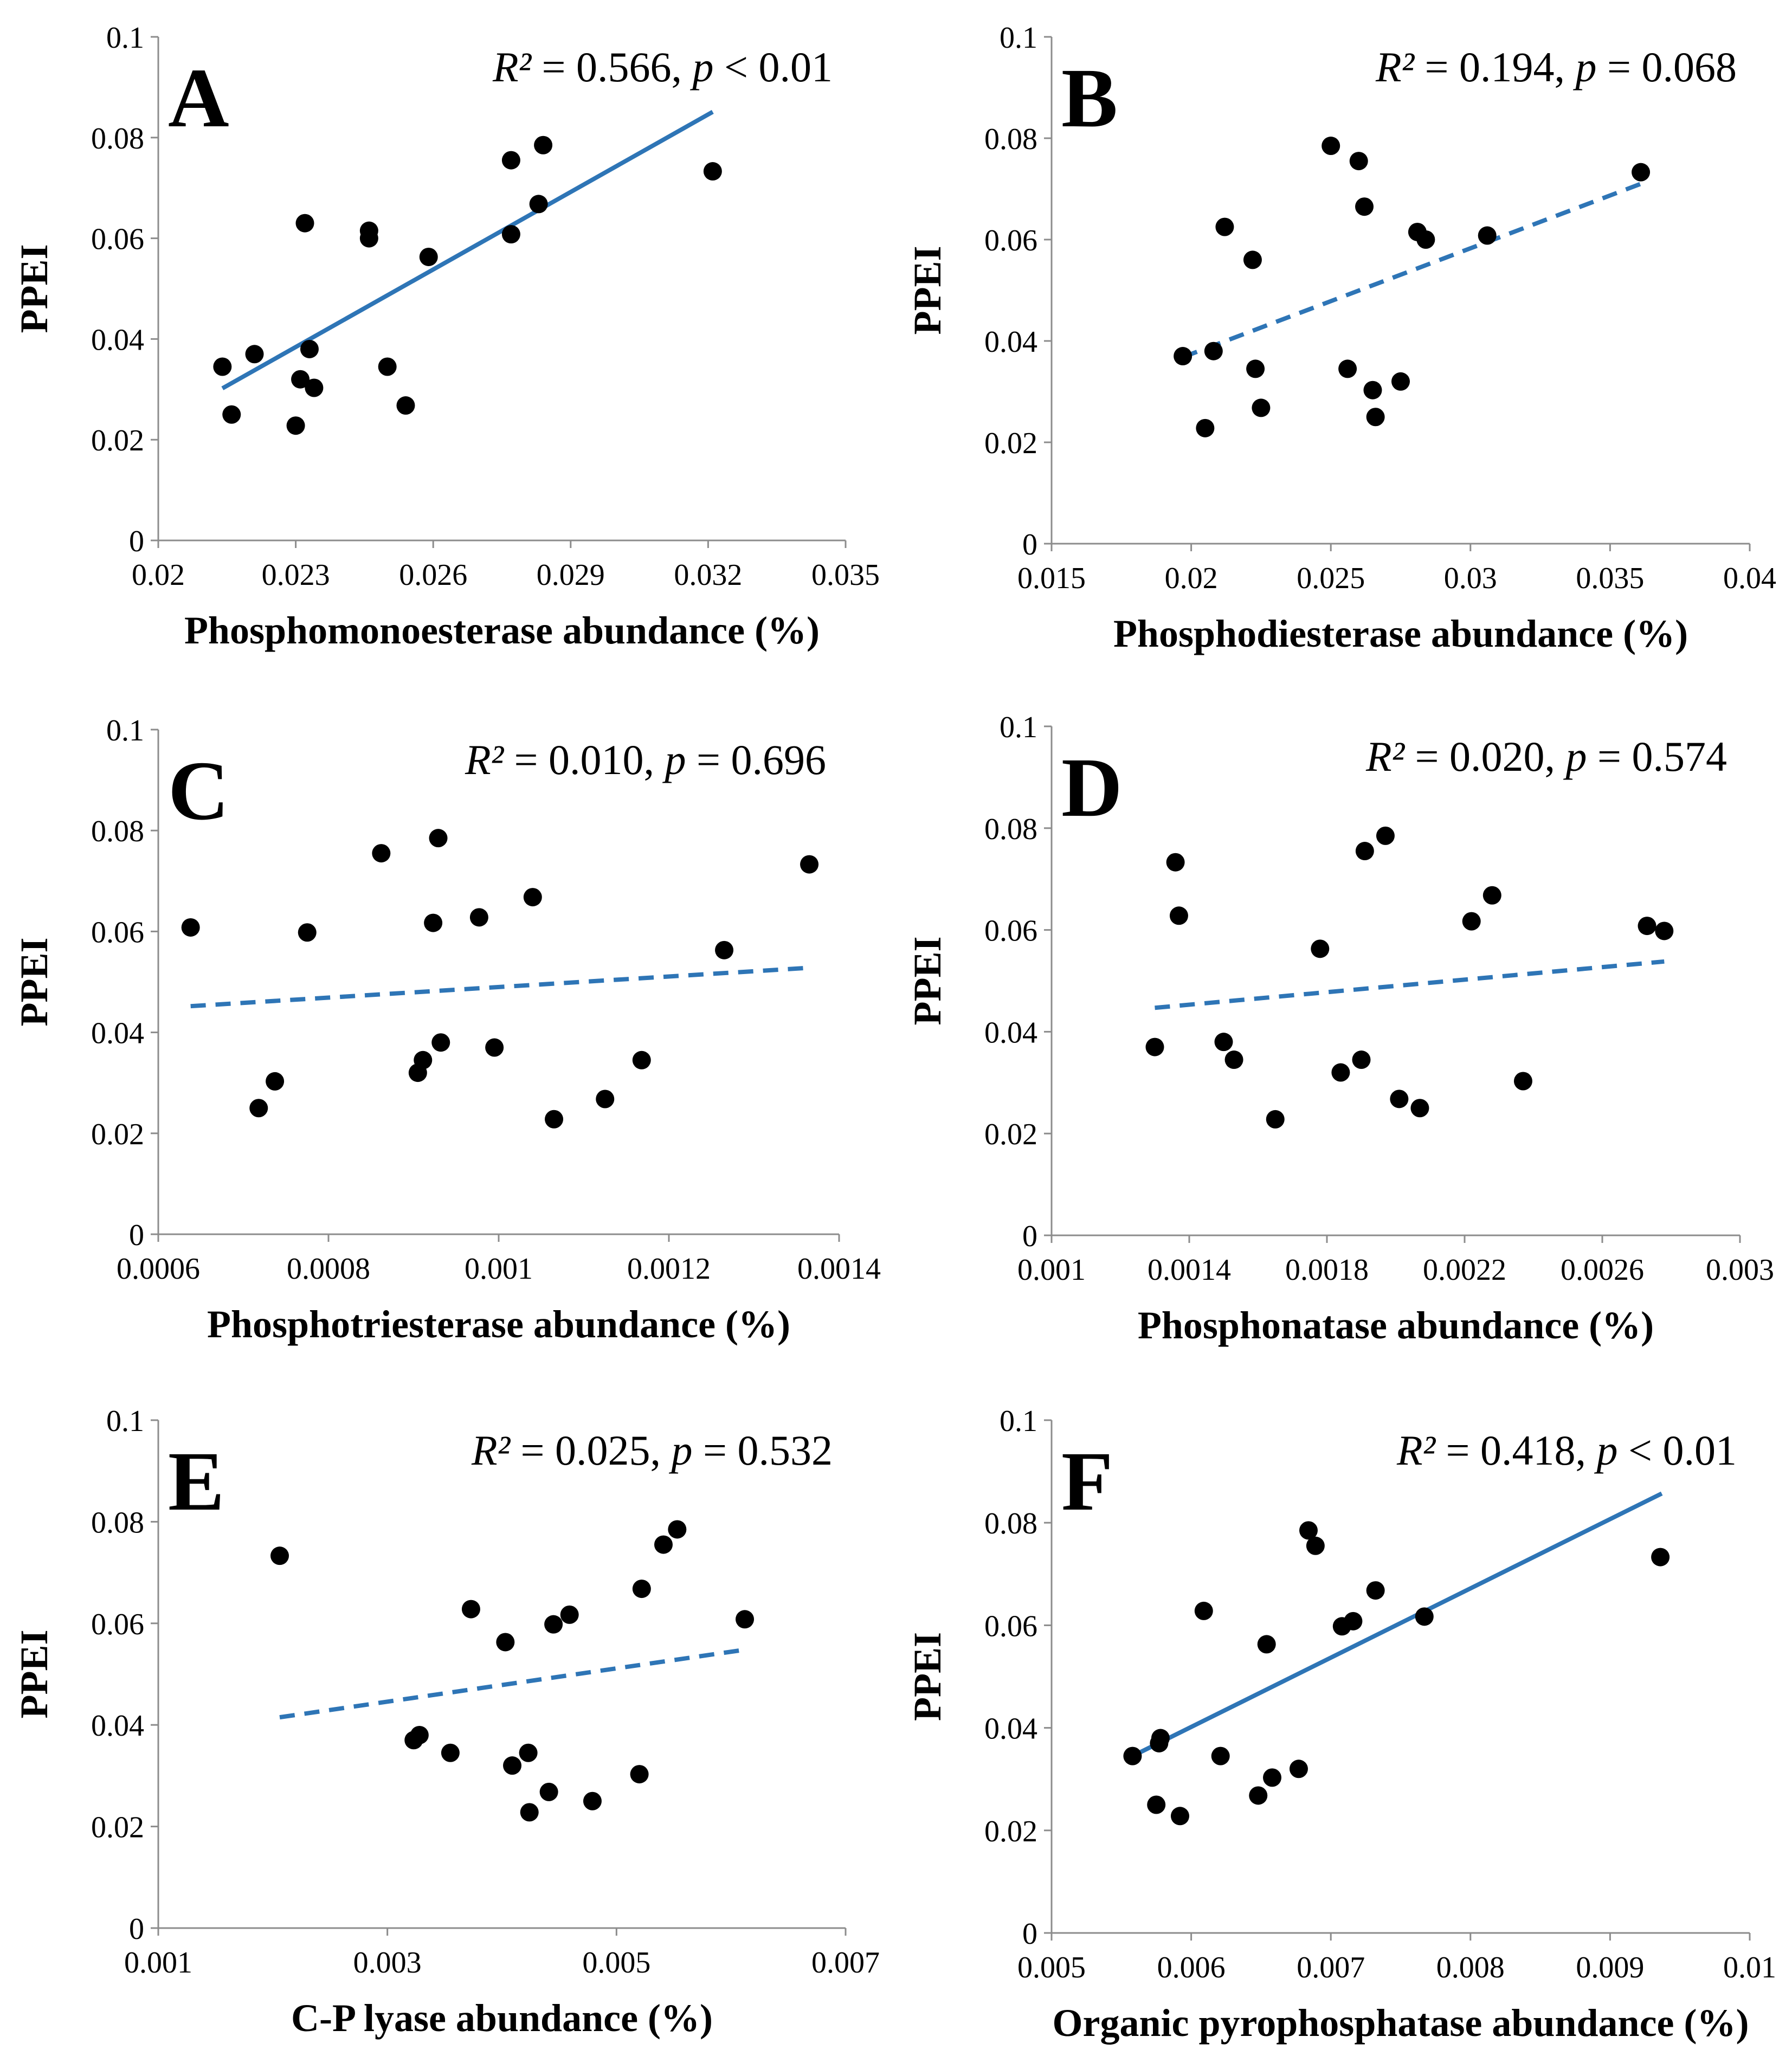 This screenshot has width=1792, height=2056. What do you see at coordinates (1089, 98) in the screenshot?
I see `panel-letter: B` at bounding box center [1089, 98].